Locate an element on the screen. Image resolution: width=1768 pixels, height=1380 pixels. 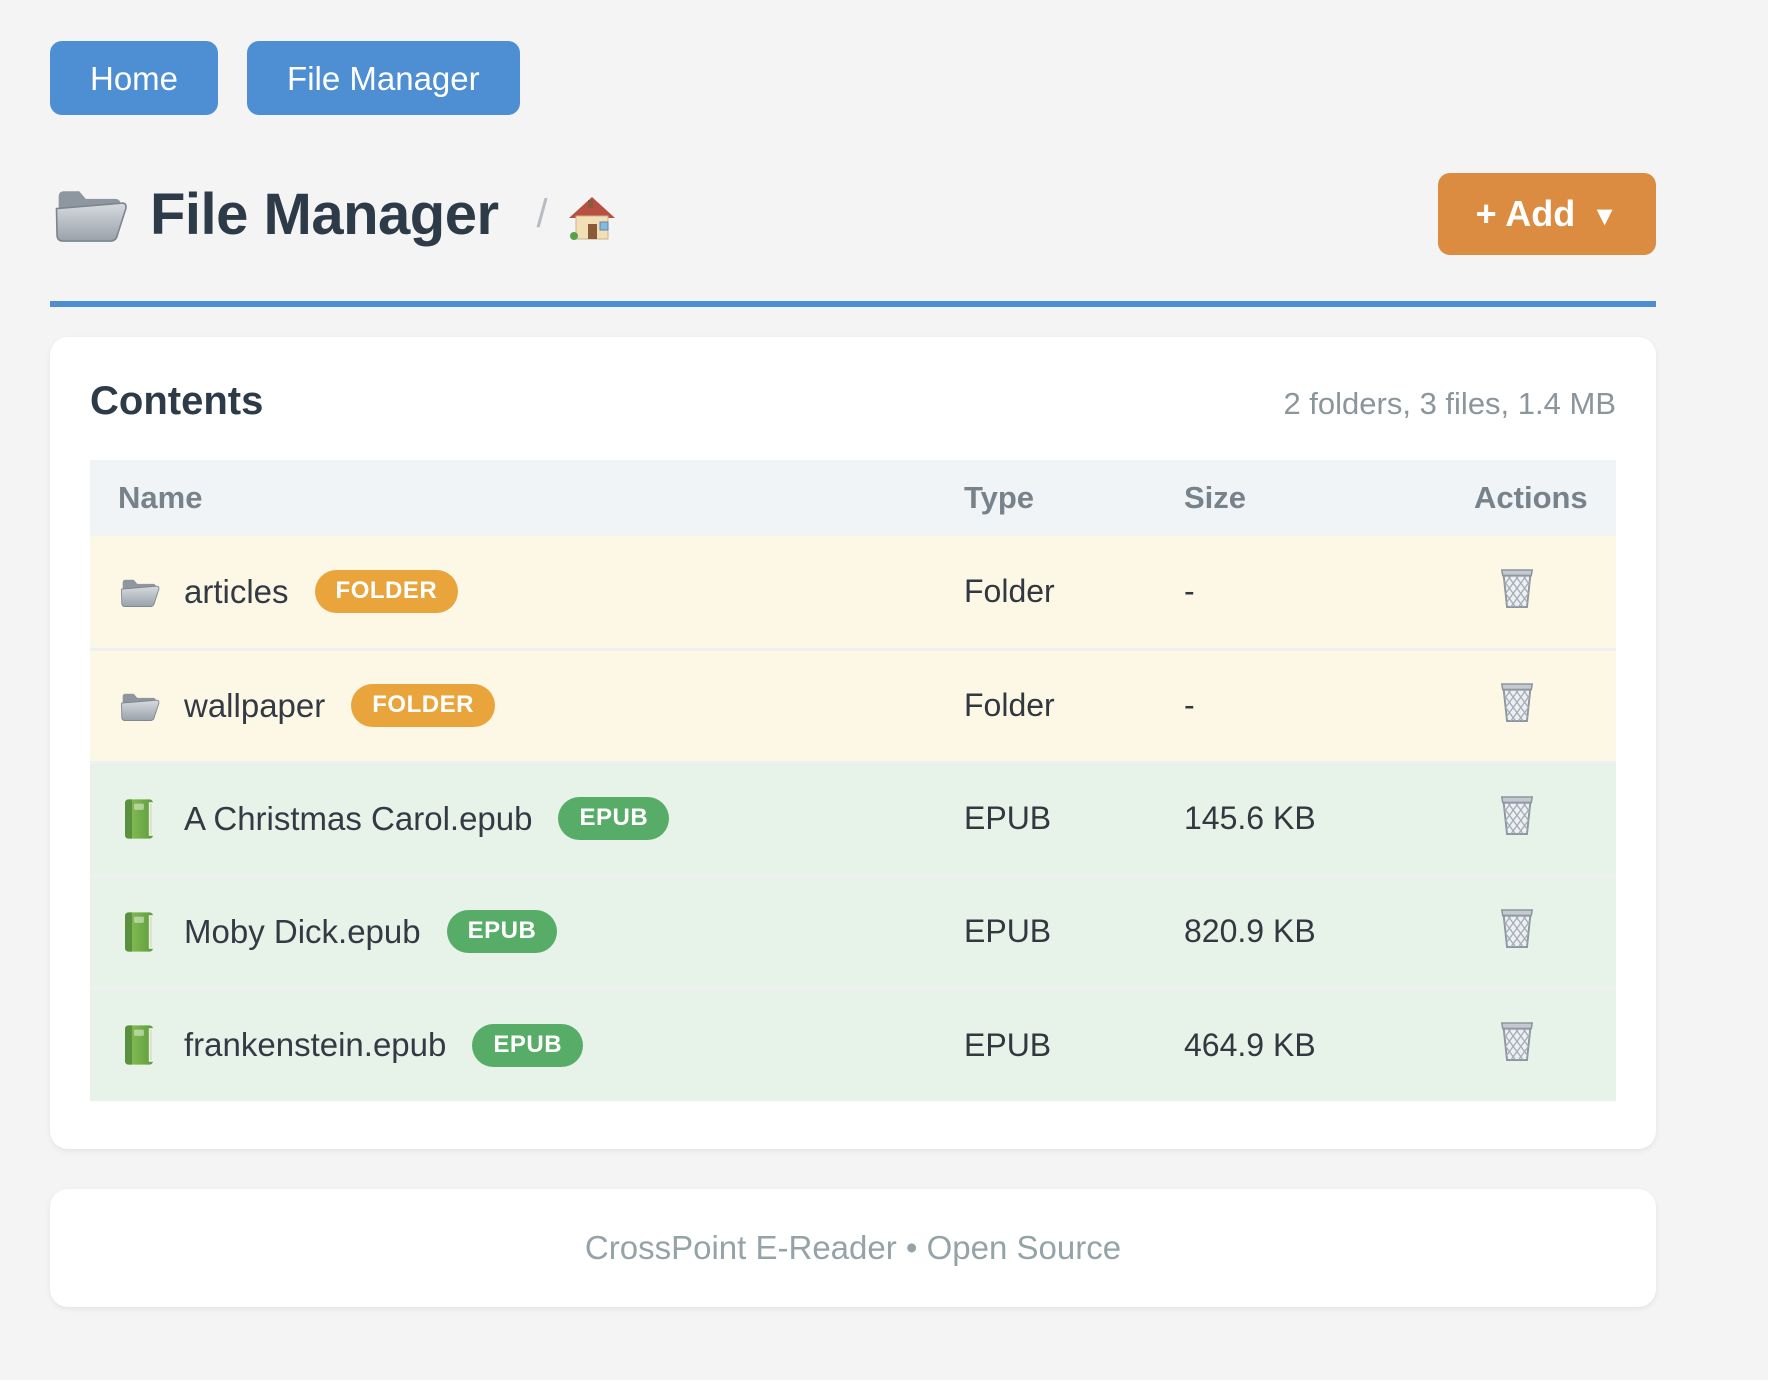
house-icon is located at coordinates (592, 218).